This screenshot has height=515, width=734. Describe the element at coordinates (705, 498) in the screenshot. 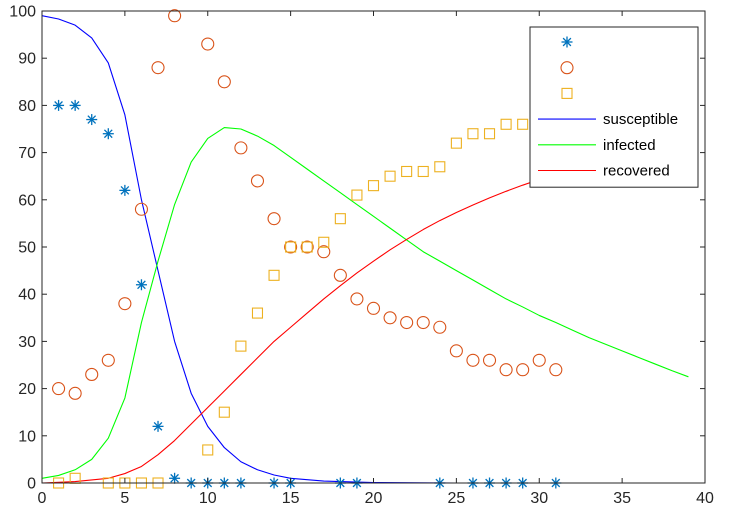

I see `x-tick-label: 40` at that location.